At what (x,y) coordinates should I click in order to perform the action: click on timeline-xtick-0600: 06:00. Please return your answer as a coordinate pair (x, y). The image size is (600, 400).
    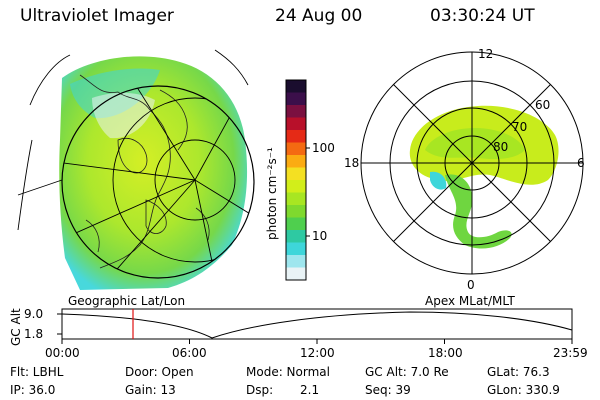
    Looking at the image, I should click on (189, 353).